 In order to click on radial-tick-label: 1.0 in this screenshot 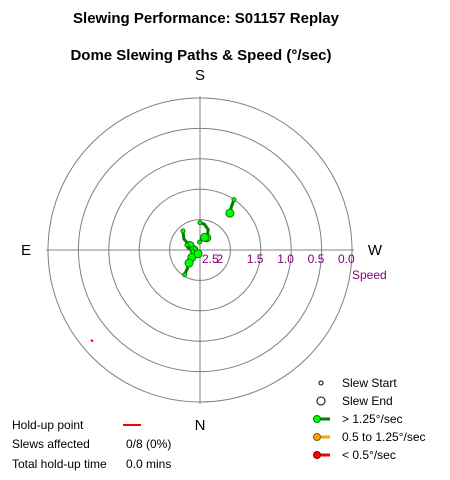, I will do `click(285, 259)`.